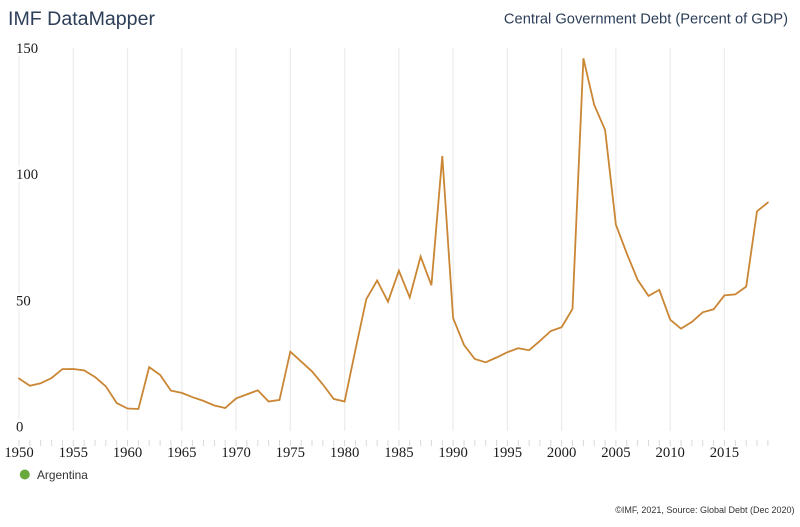 The width and height of the screenshot is (800, 527). What do you see at coordinates (27, 175) in the screenshot?
I see `svg-text: 100` at bounding box center [27, 175].